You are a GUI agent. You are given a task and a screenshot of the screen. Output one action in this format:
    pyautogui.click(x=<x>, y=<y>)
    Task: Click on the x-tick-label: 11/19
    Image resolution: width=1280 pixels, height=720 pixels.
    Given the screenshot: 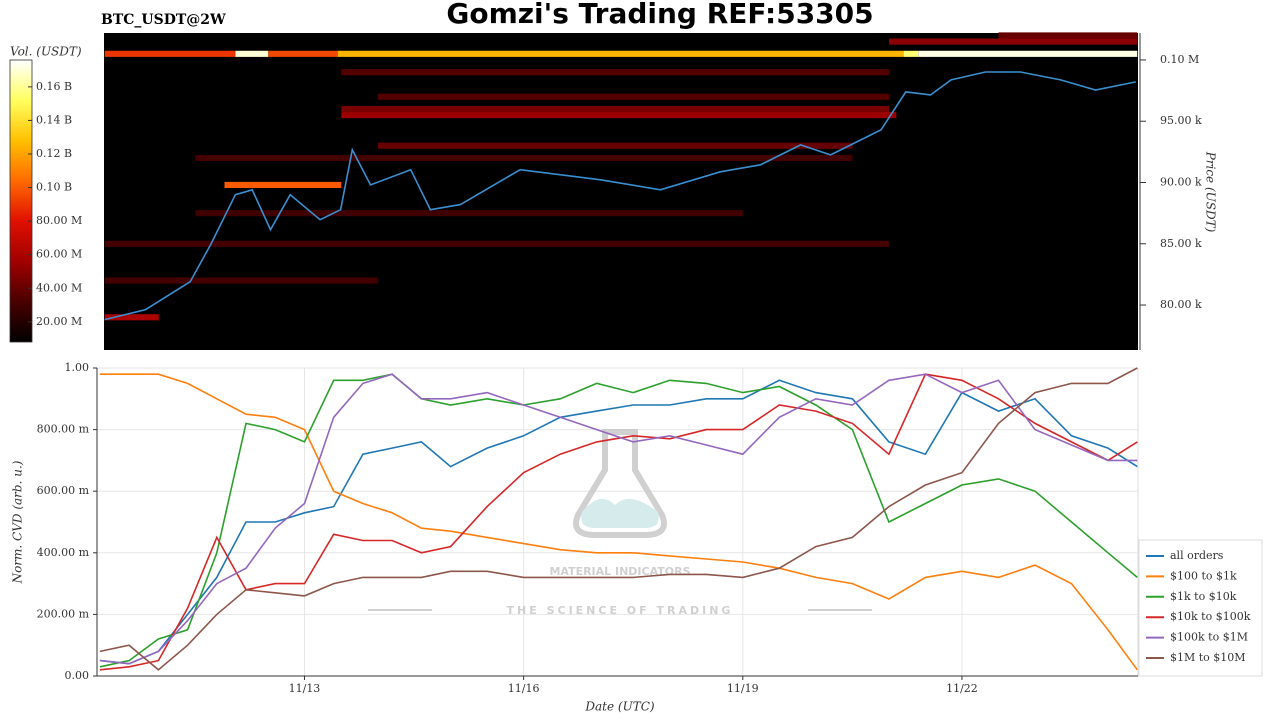 What is the action you would take?
    pyautogui.click(x=743, y=688)
    